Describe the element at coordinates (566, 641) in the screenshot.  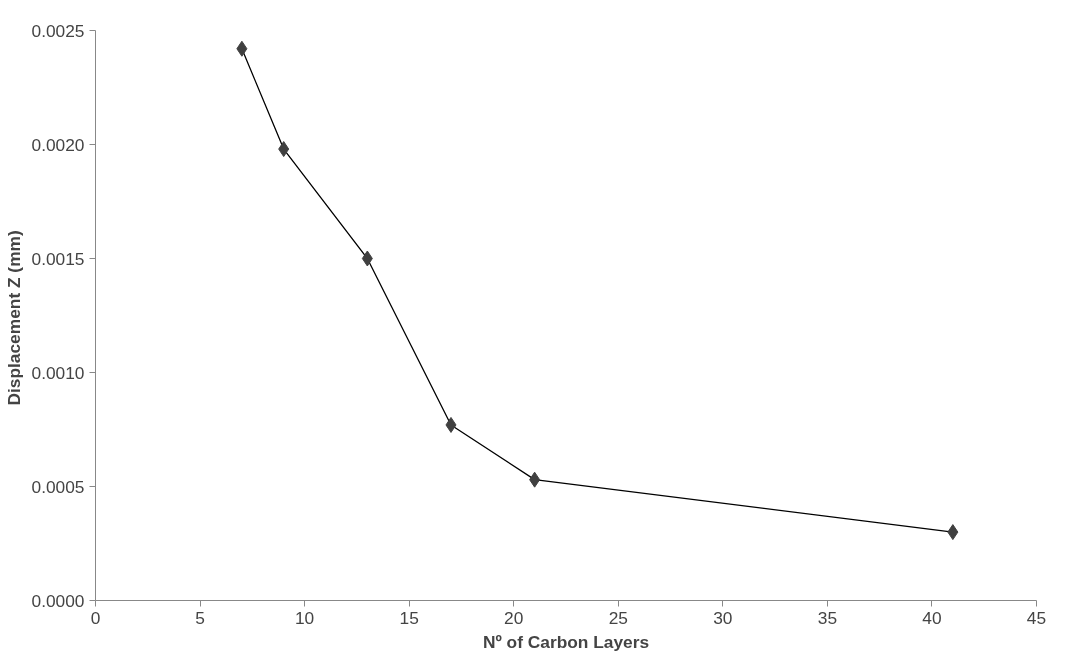
I see `x-axis-title: Nº of Carbon Layers` at that location.